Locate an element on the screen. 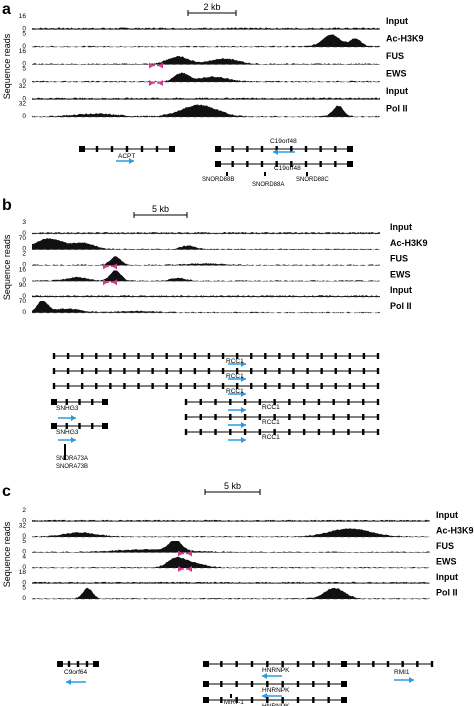  panel-b-track-2-signal is located at coordinates (206, 243).